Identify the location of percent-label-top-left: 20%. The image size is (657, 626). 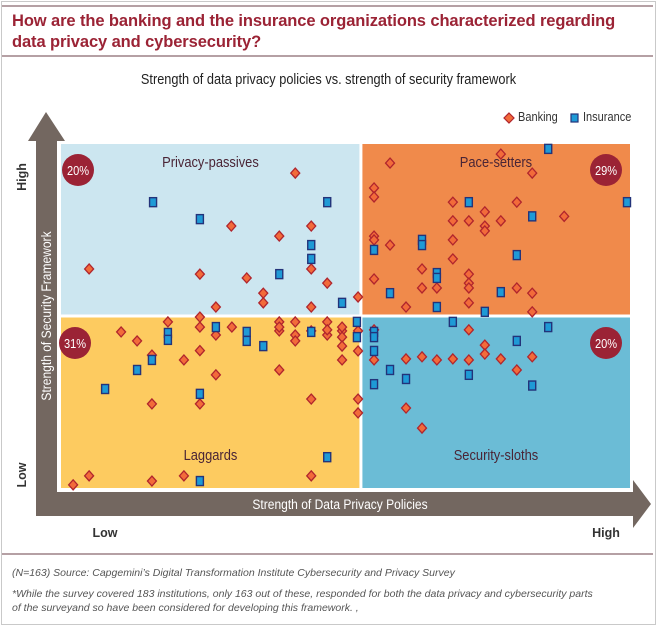
(78, 170).